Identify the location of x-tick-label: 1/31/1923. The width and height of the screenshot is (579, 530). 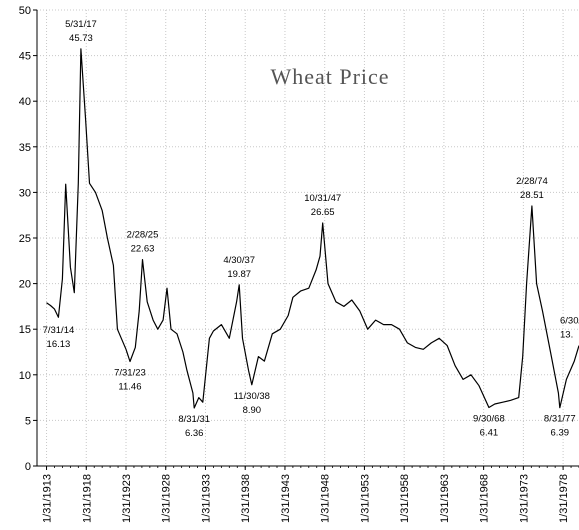
(127, 498).